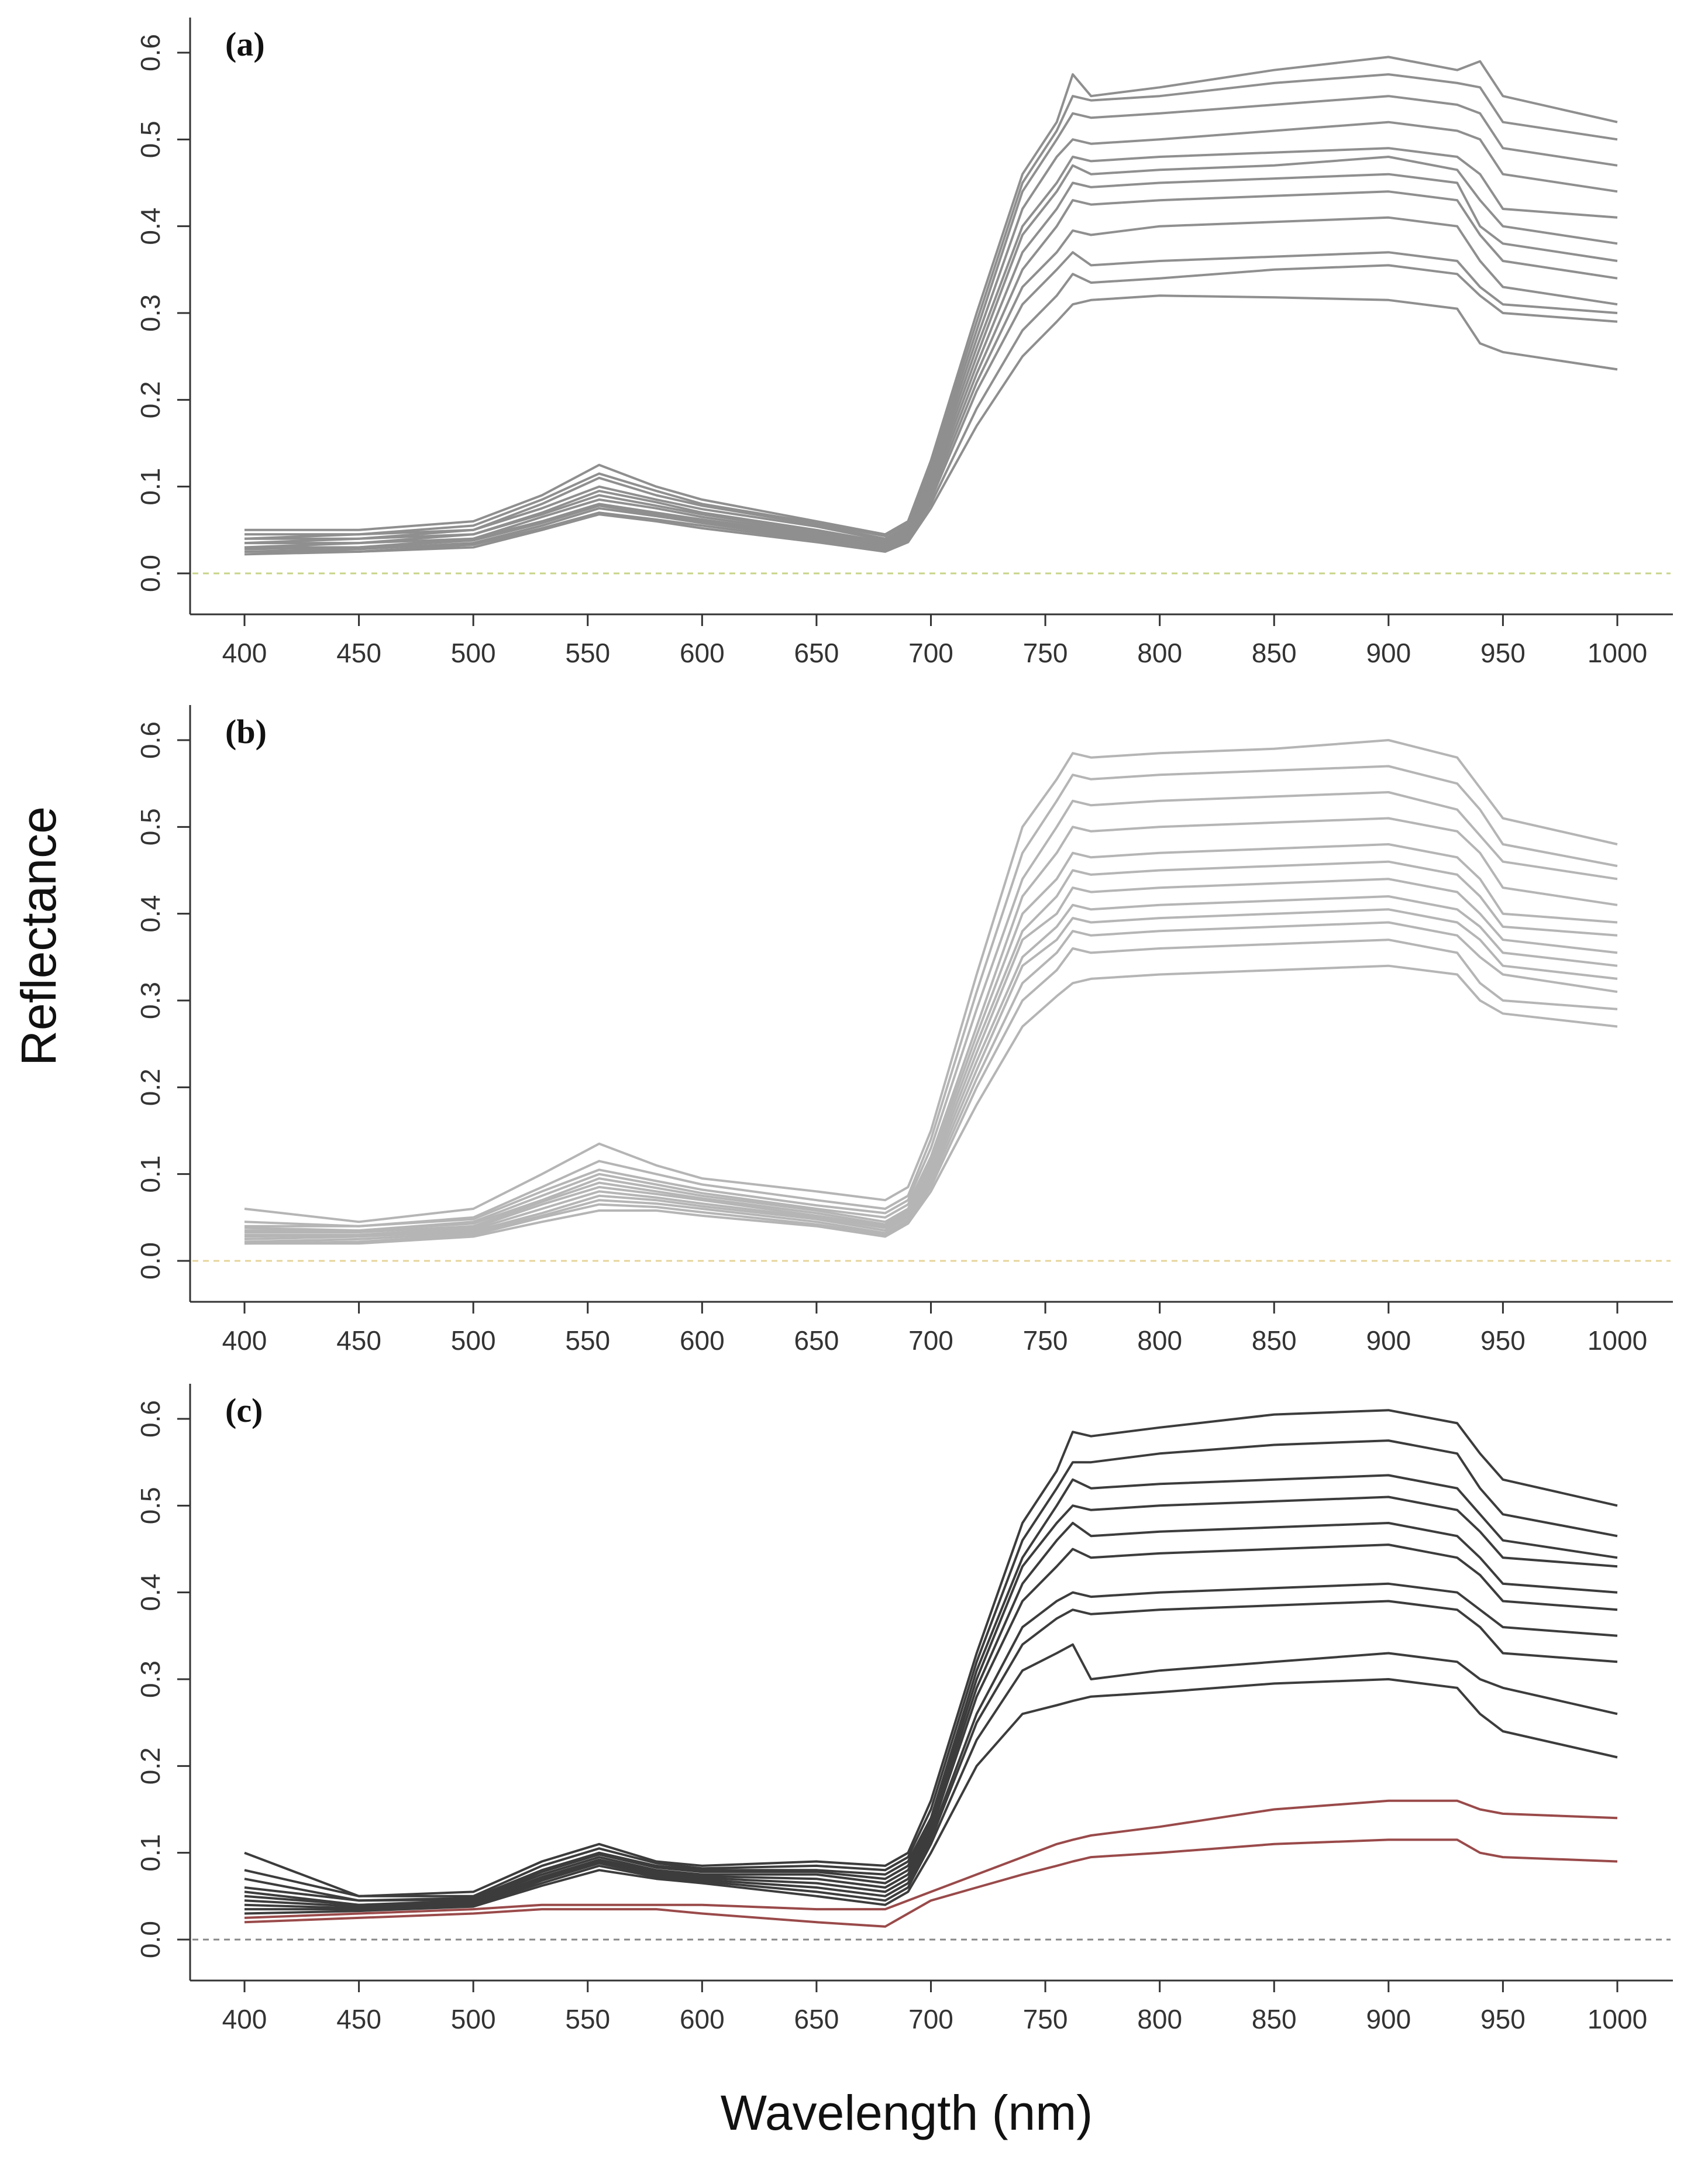 The height and width of the screenshot is (2166, 1708). What do you see at coordinates (246, 732) in the screenshot?
I see `panel-label: (b)` at bounding box center [246, 732].